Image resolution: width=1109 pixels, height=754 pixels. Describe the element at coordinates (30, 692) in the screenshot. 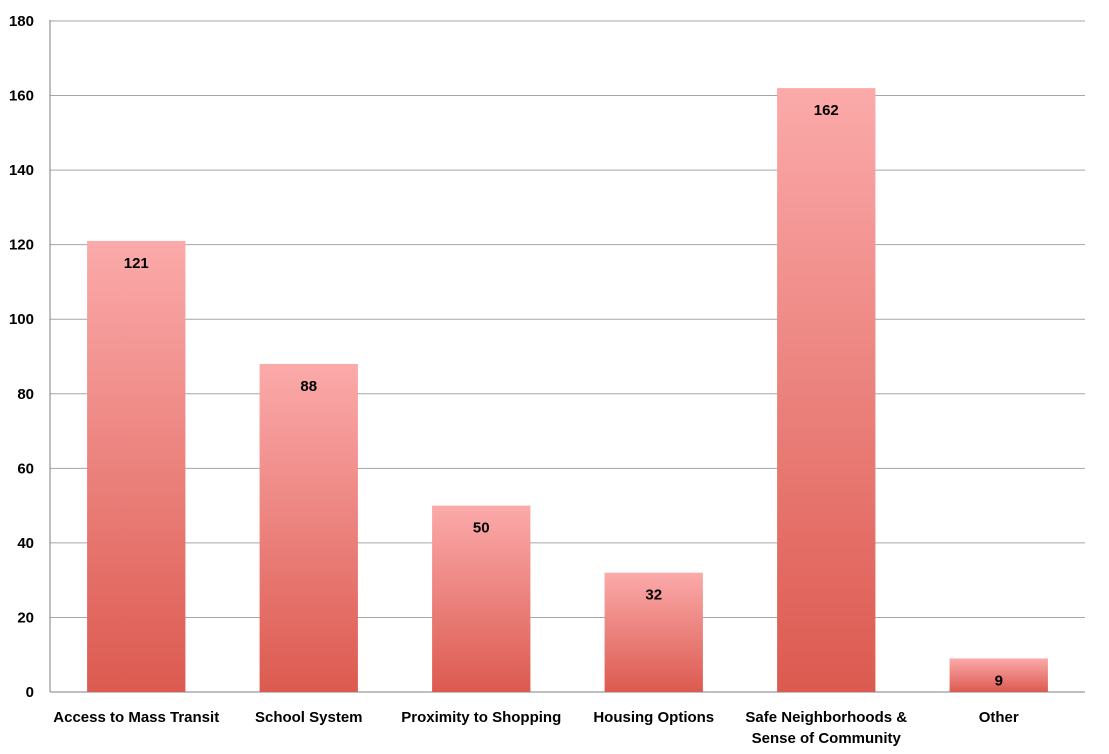

I see `y-tick-label: 0` at that location.